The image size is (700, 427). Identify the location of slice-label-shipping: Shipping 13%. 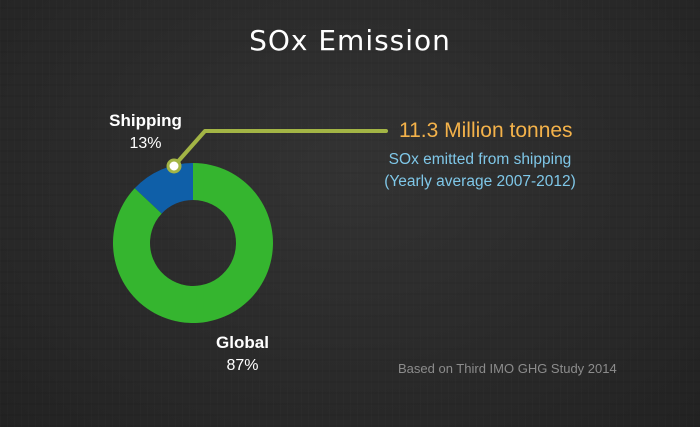
(145, 132).